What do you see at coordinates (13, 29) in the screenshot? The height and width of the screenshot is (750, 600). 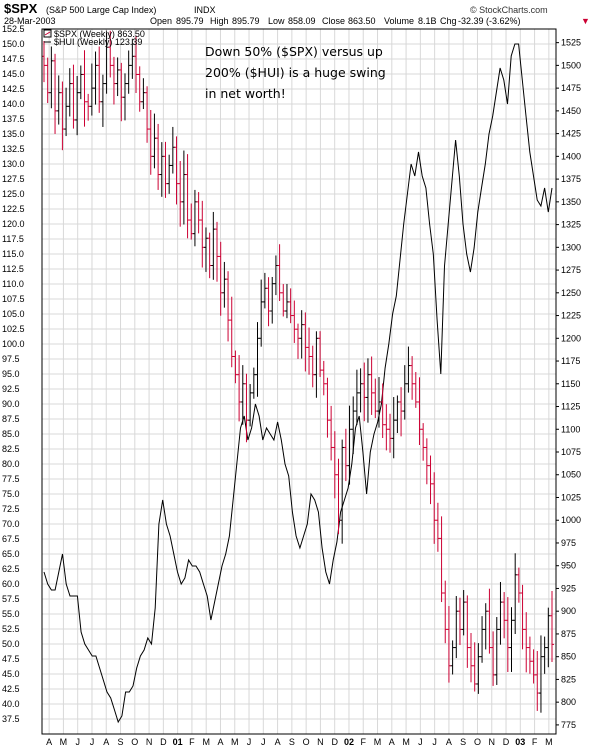 I see `left-tick-label: 152.5` at bounding box center [13, 29].